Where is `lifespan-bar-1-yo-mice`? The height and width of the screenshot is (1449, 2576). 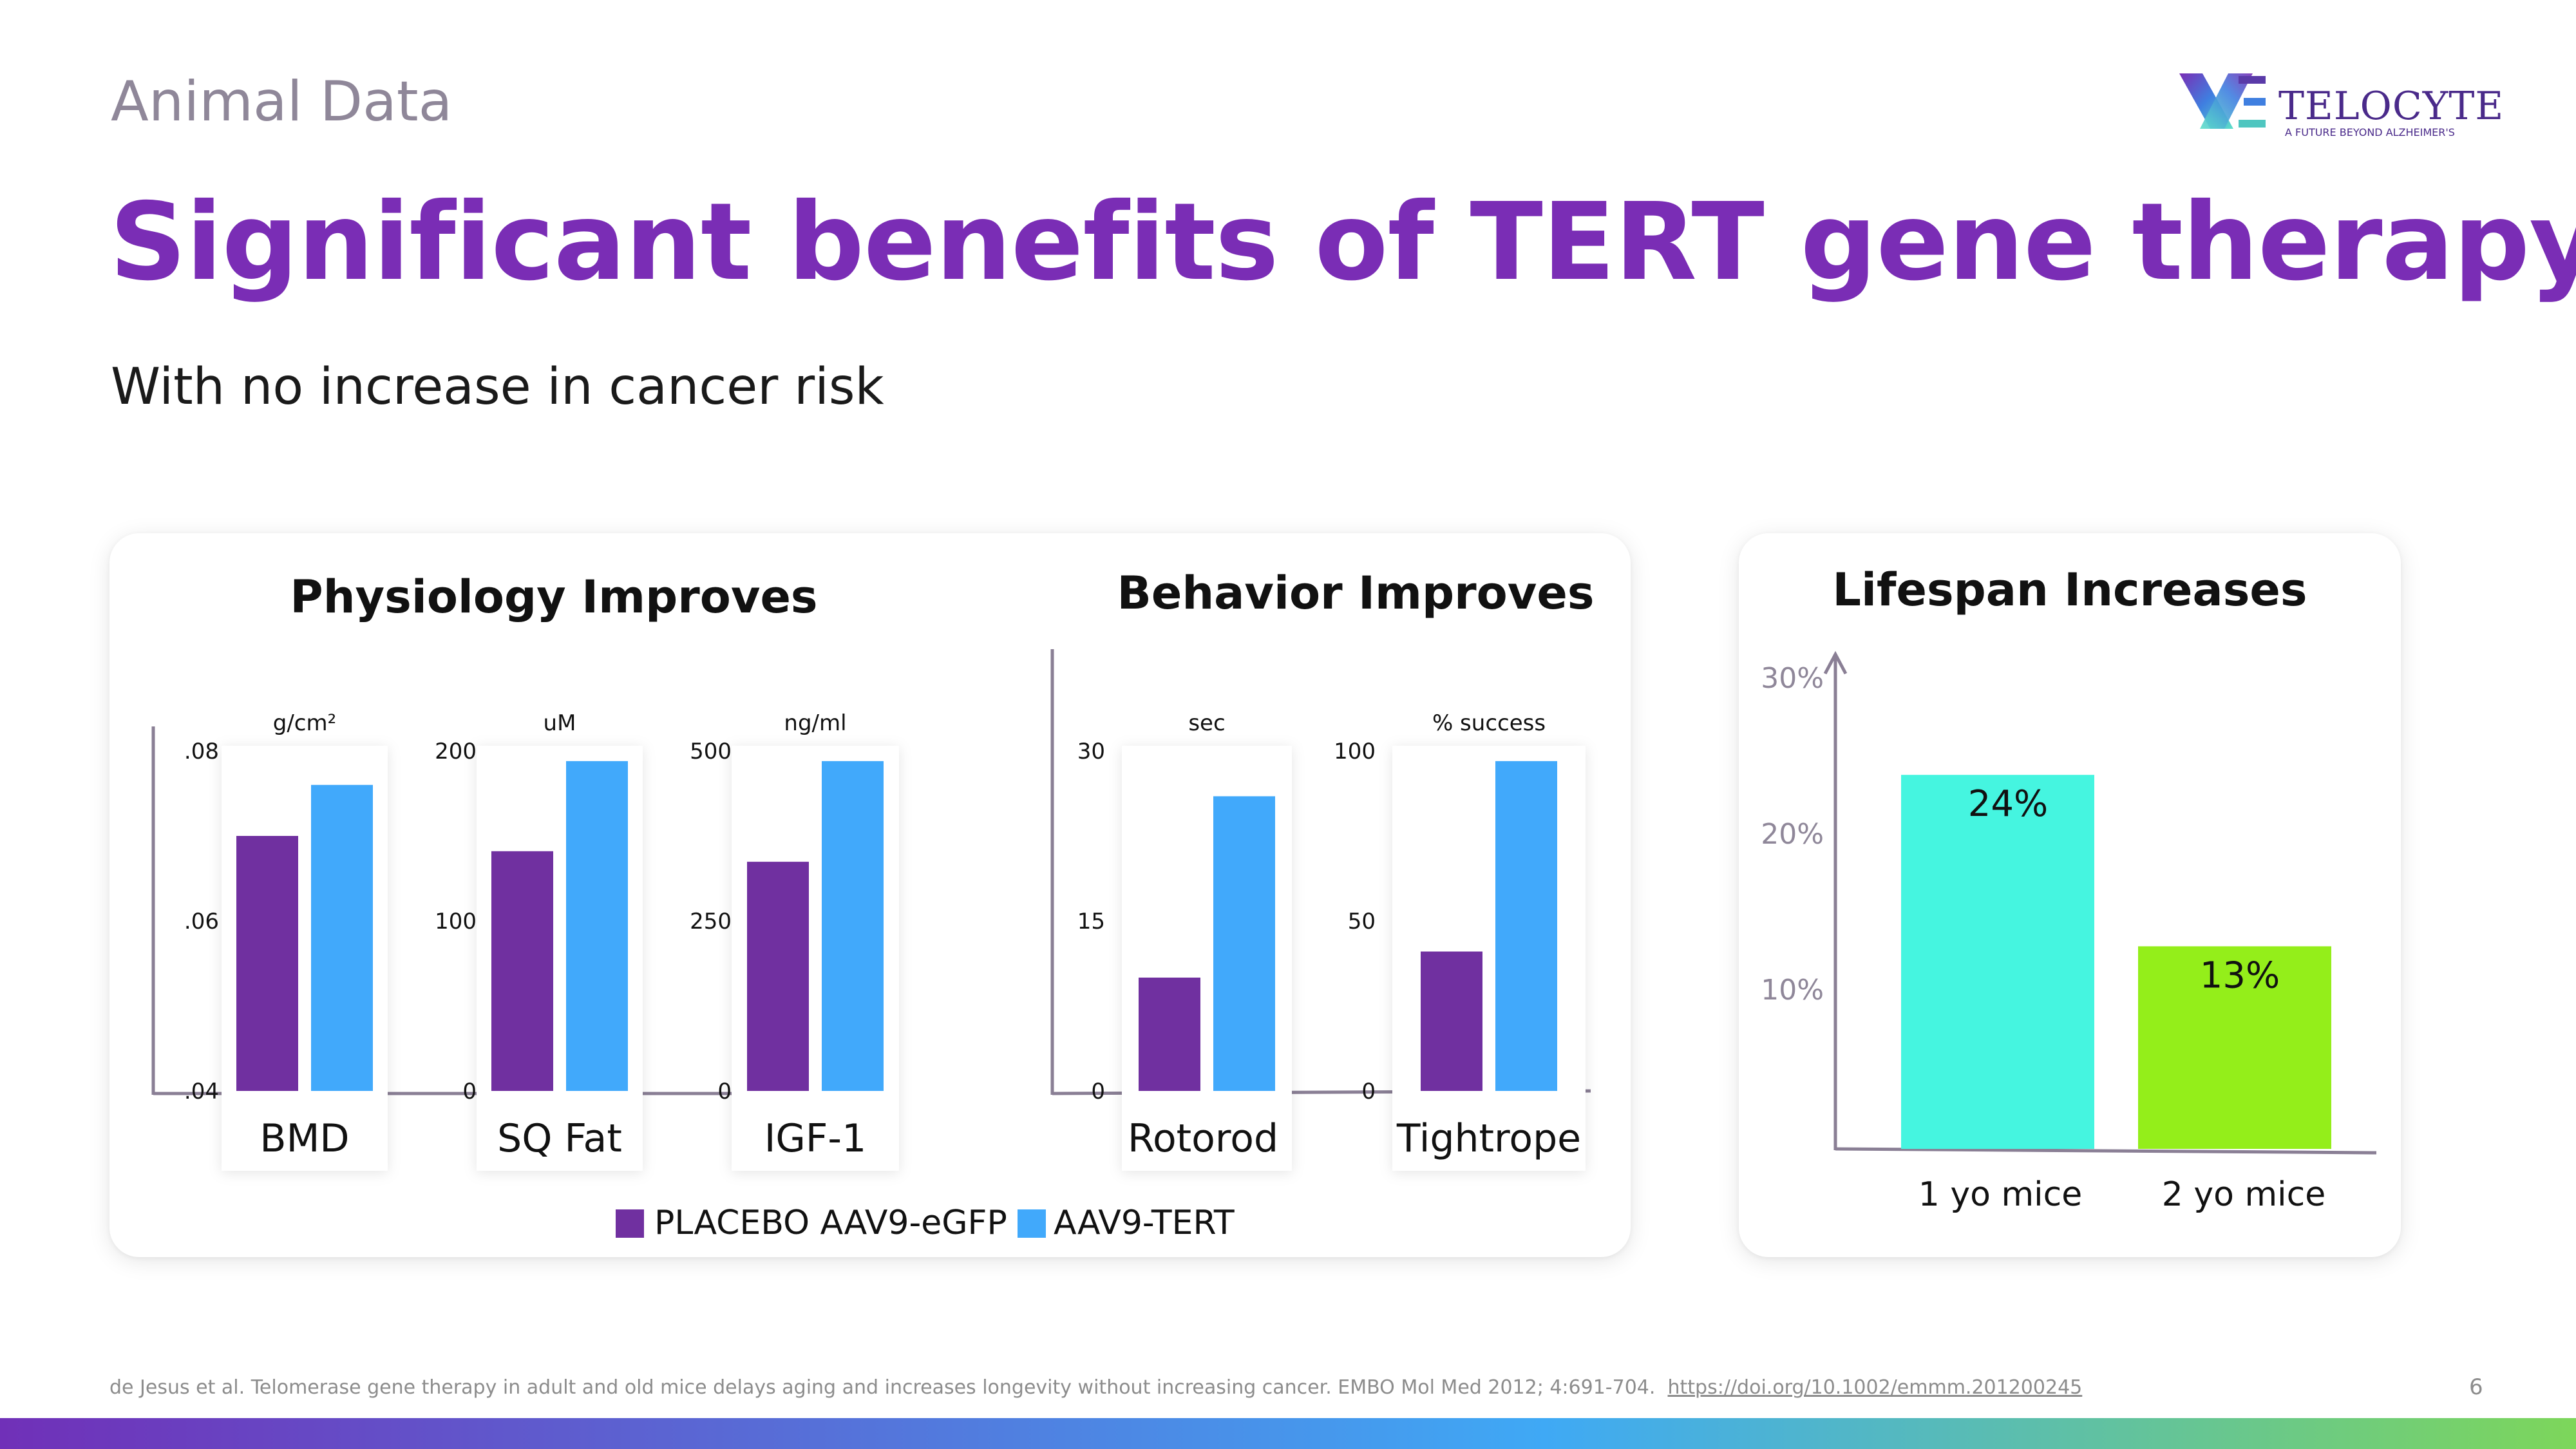 lifespan-bar-1-yo-mice is located at coordinates (1997, 962).